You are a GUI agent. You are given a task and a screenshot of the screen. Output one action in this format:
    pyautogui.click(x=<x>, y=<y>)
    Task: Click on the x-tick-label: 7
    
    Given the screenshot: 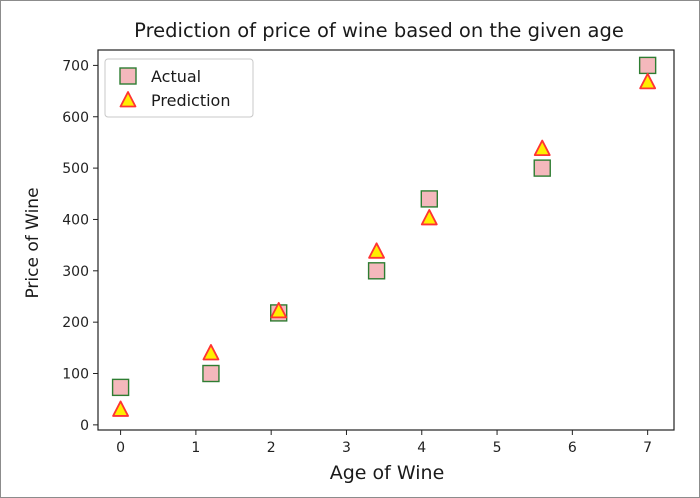 What is the action you would take?
    pyautogui.click(x=647, y=448)
    